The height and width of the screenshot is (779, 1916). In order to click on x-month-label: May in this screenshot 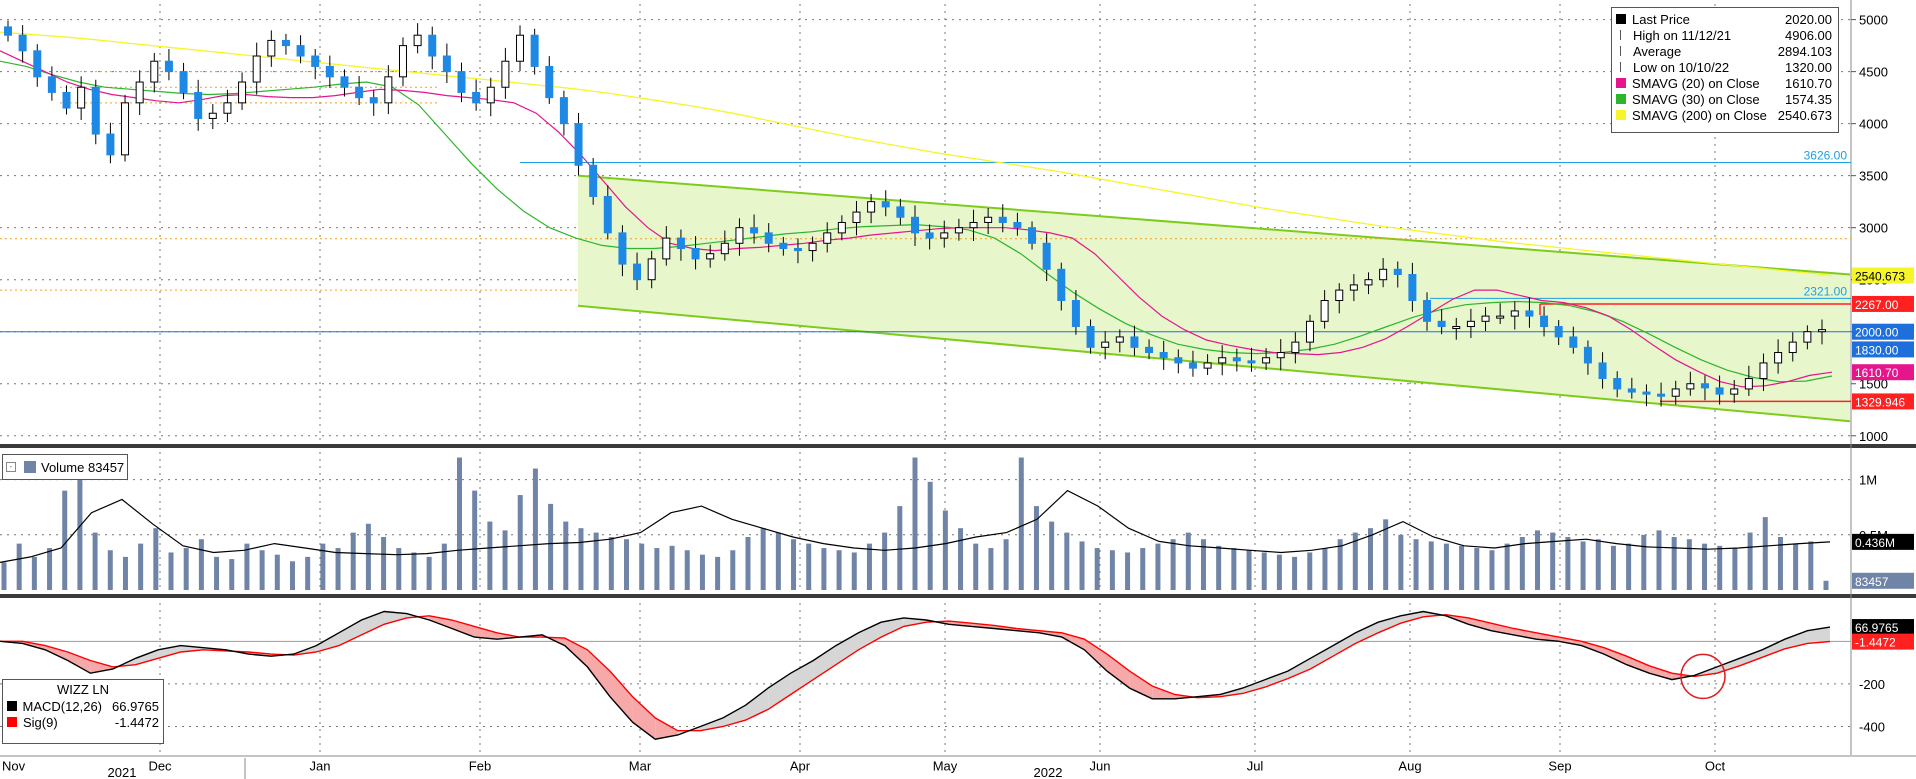, I will do `click(945, 766)`.